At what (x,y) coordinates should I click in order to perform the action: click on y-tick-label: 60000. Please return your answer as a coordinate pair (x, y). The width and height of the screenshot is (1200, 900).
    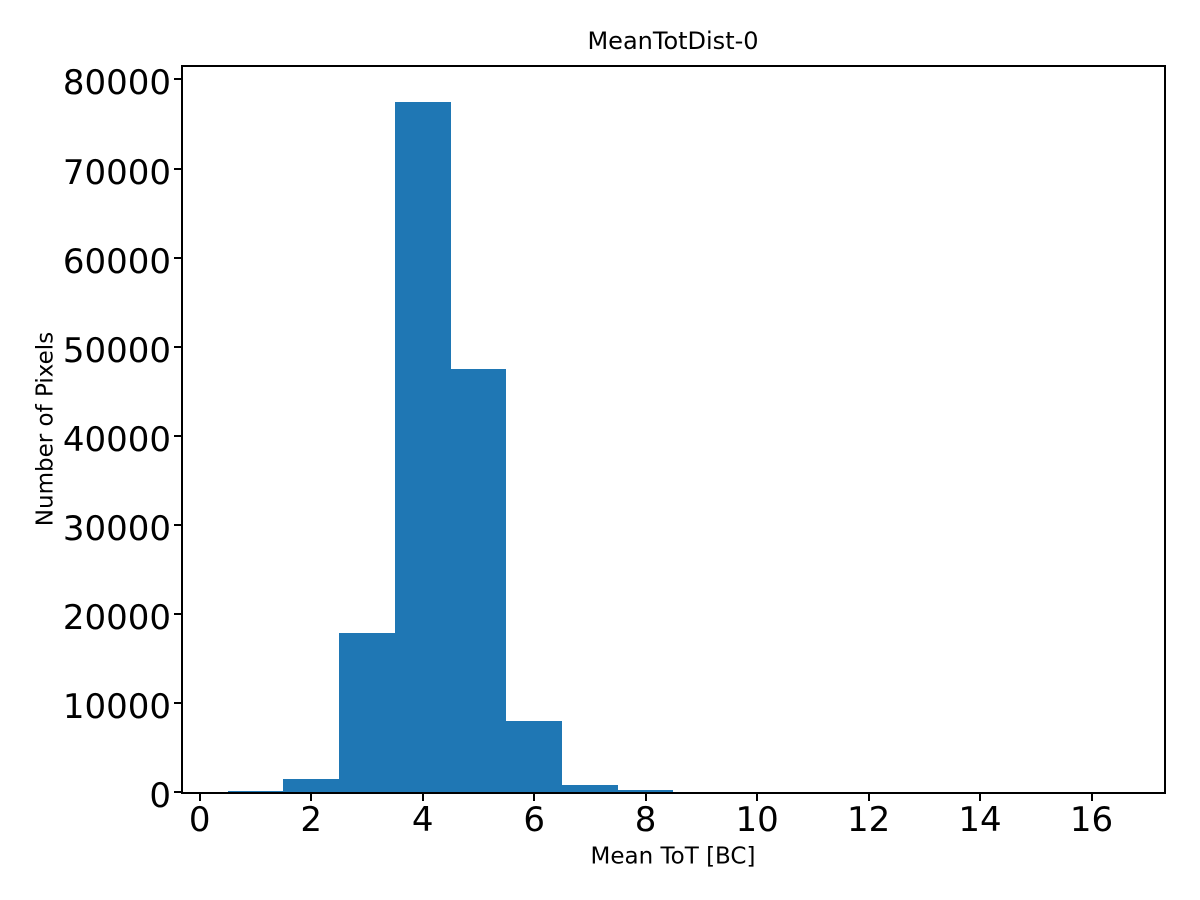
    Looking at the image, I should click on (116, 261).